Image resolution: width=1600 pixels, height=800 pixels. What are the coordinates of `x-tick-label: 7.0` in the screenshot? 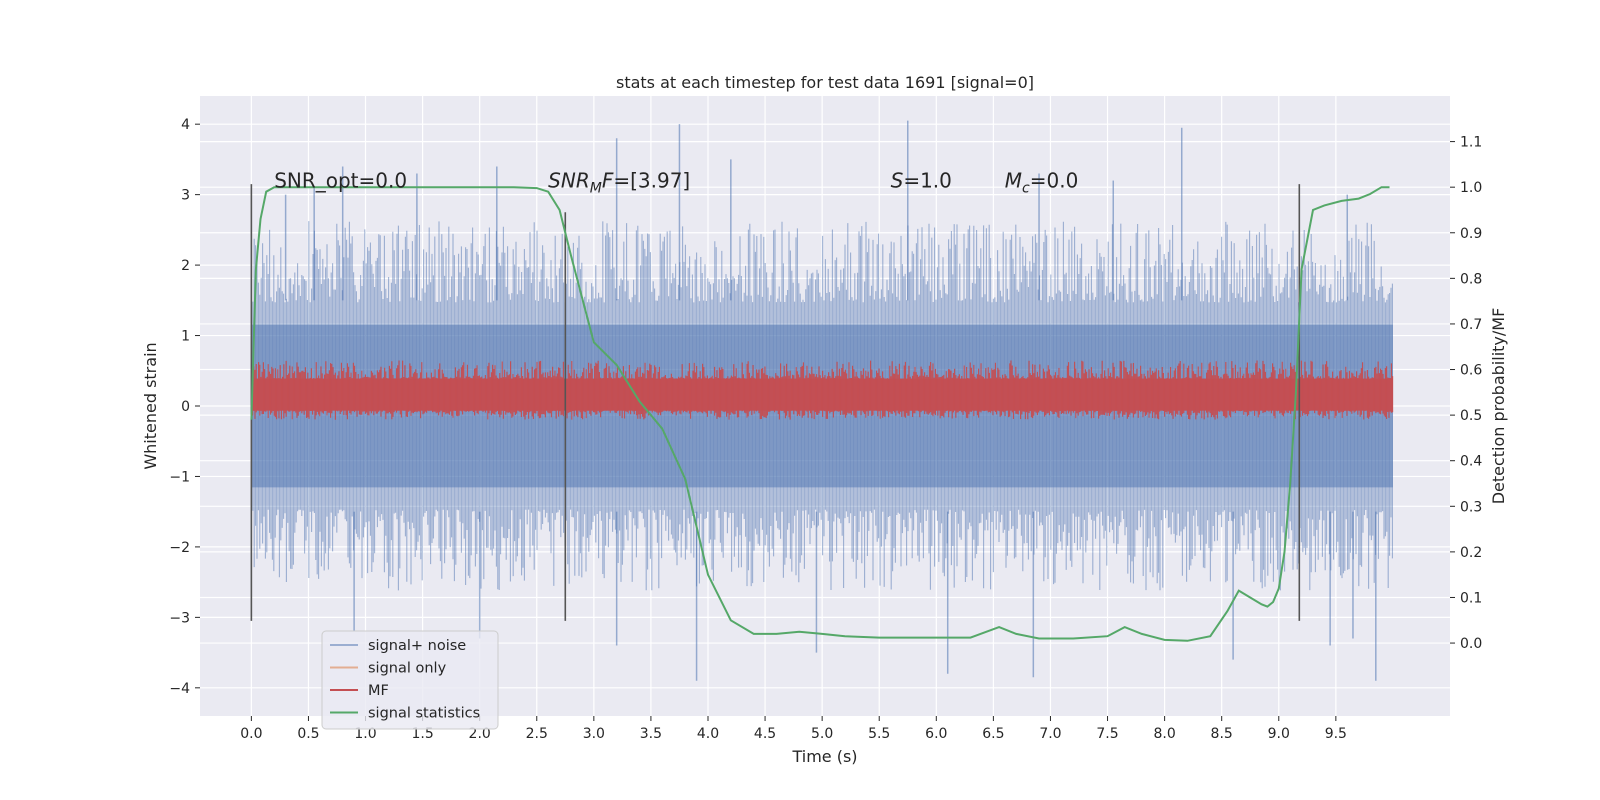 It's located at (1050, 734).